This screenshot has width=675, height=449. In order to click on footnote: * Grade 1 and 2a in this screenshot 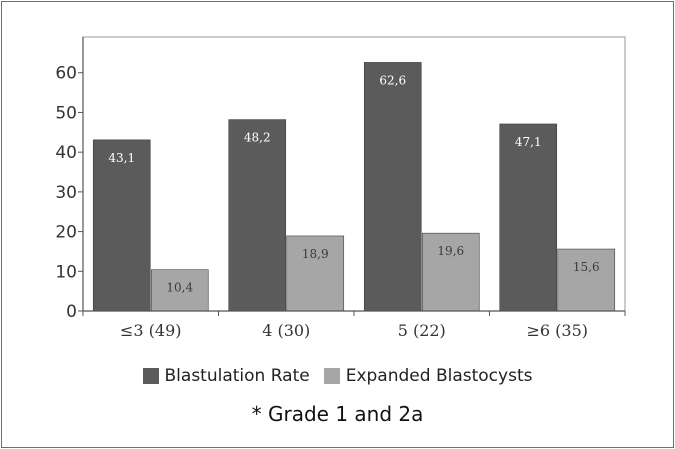, I will do `click(337, 414)`.